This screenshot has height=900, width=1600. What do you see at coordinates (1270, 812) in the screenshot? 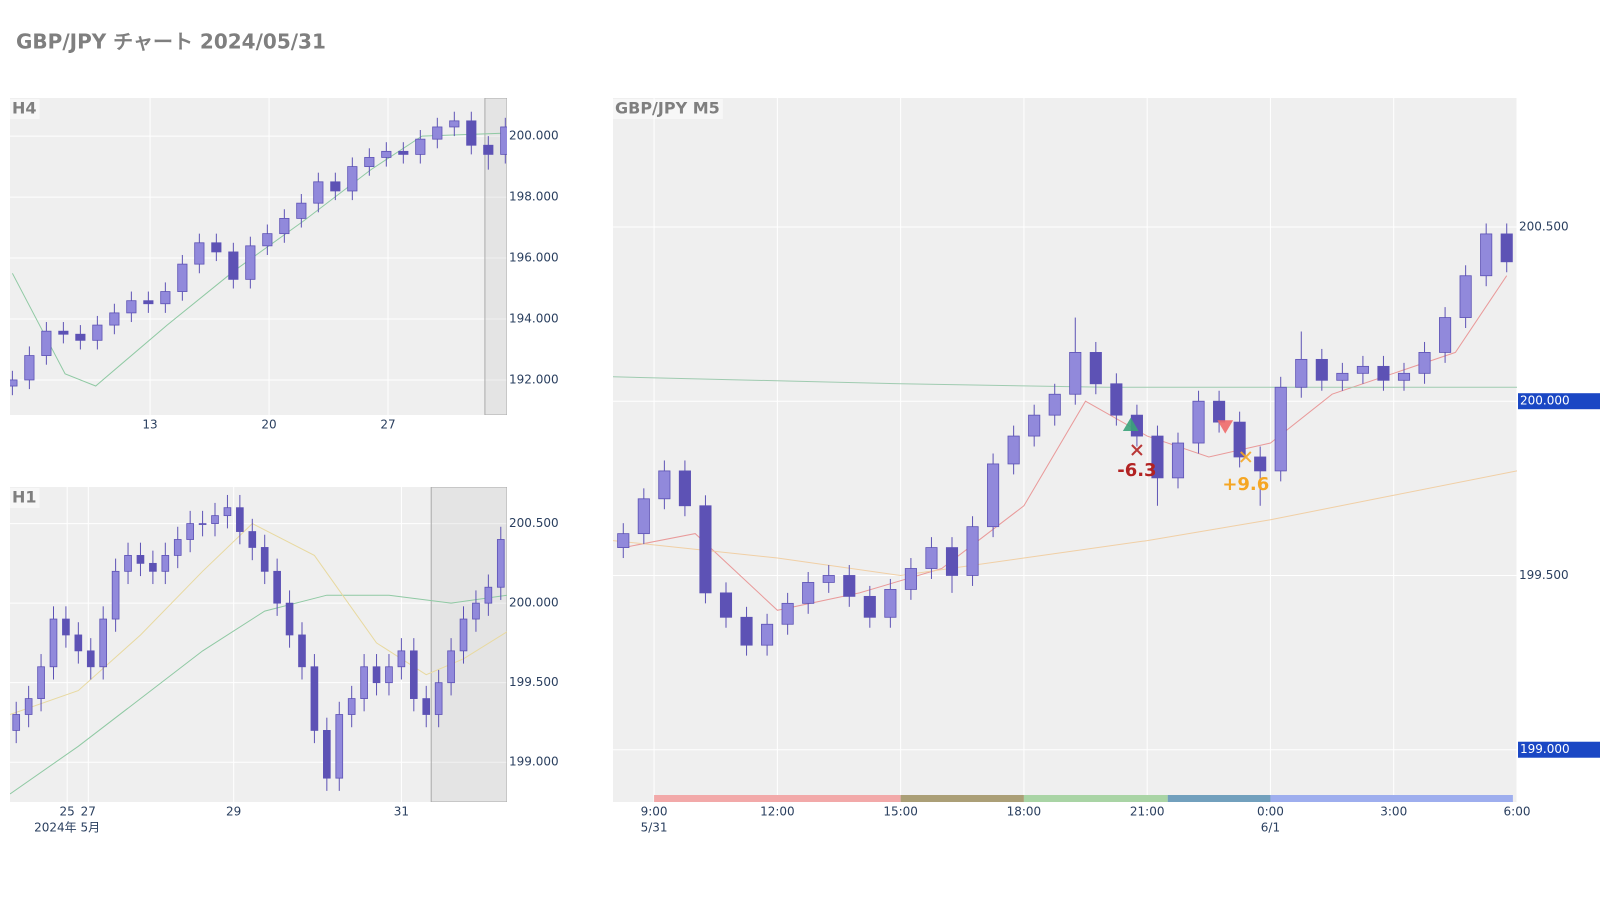
I see `x-tick-label: 0:00` at bounding box center [1270, 812].